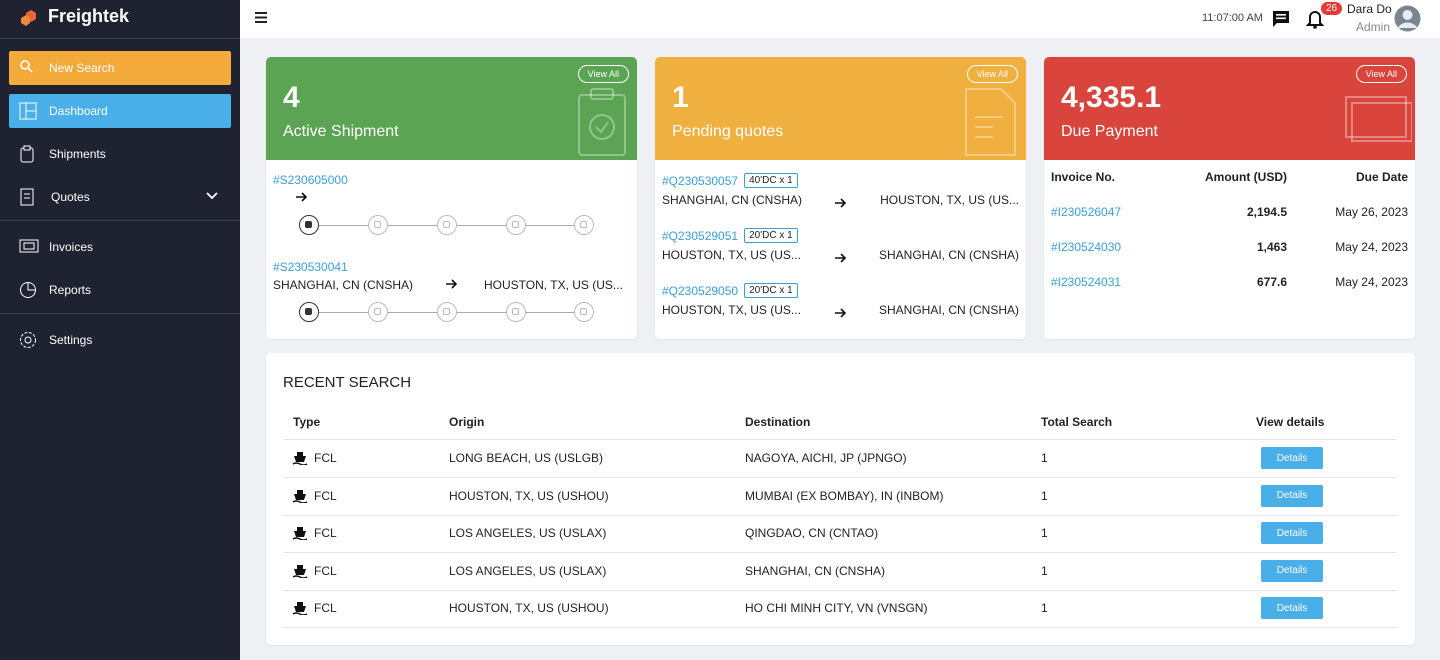 The image size is (1440, 660). I want to click on nav-label: New Search, so click(82, 68).